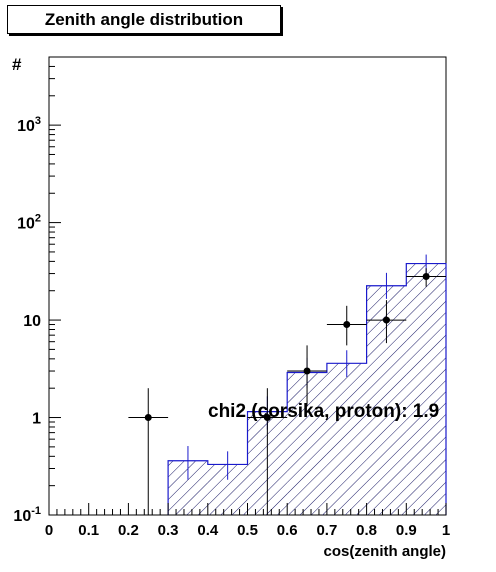 This screenshot has height=572, width=496. I want to click on x-tick-label: 0.8, so click(366, 530).